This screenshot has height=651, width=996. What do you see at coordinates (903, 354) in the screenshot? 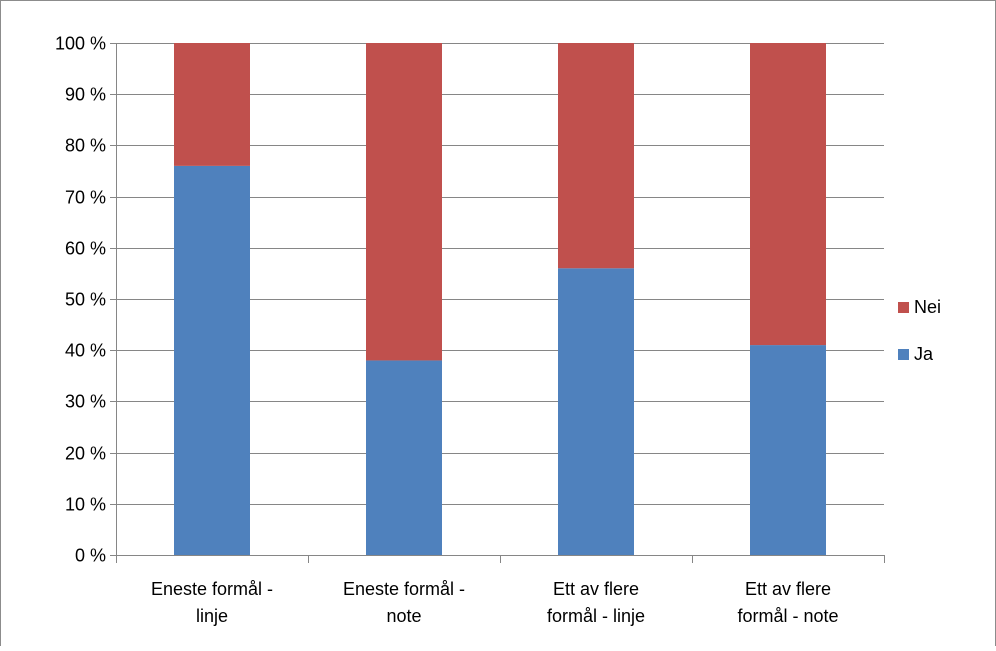
I see `legend-swatch-ja` at bounding box center [903, 354].